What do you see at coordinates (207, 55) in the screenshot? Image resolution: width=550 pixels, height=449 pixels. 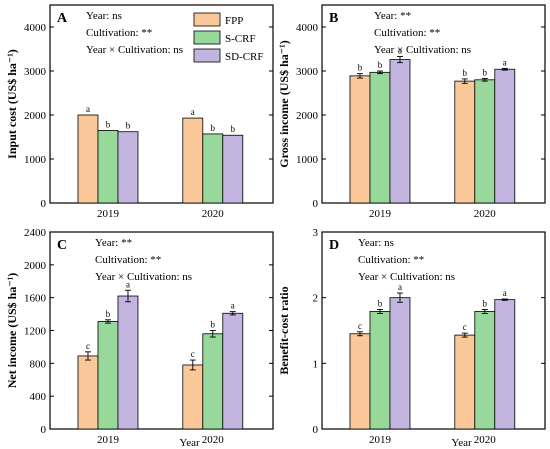 I see `legend-swatch-sd-crf` at bounding box center [207, 55].